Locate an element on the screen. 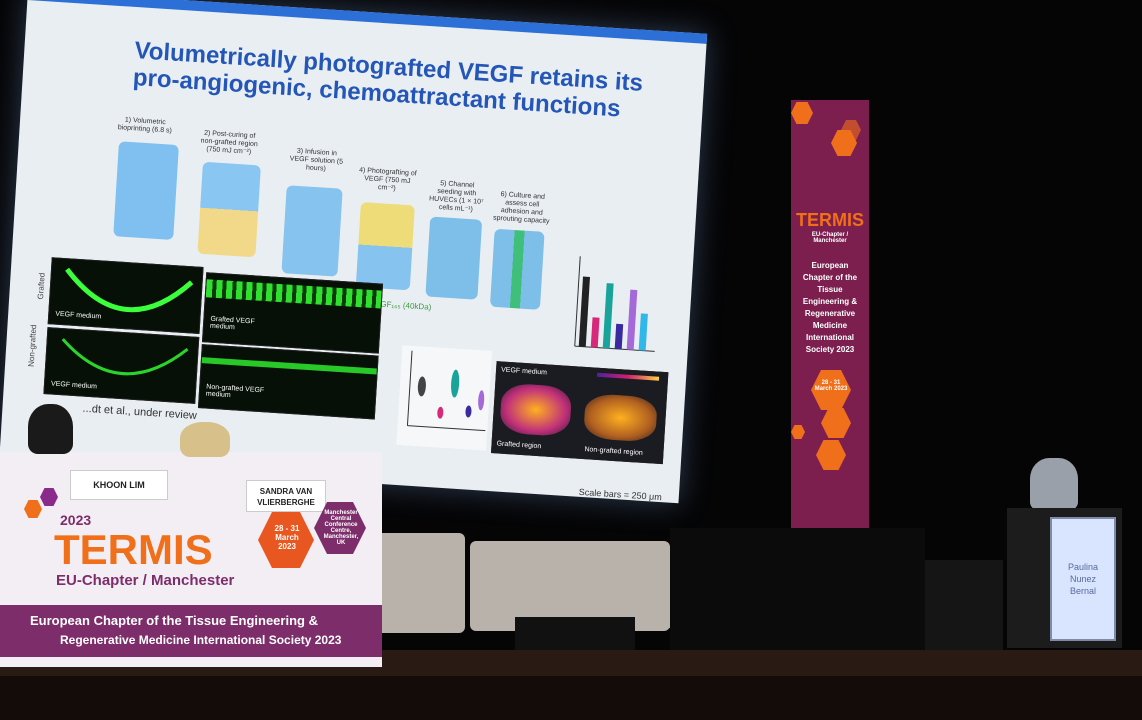  desk-date: 28 - 31 March 2023 is located at coordinates (287, 537).